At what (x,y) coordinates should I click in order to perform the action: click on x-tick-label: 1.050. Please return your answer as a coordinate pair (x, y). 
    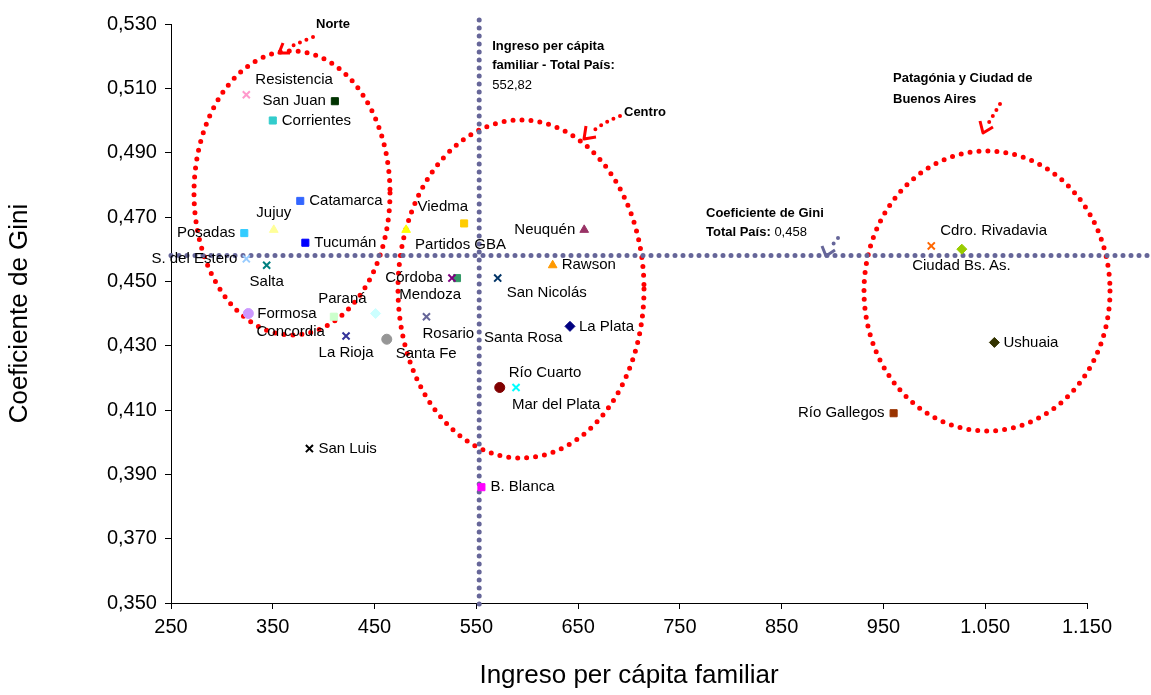
    Looking at the image, I should click on (985, 625).